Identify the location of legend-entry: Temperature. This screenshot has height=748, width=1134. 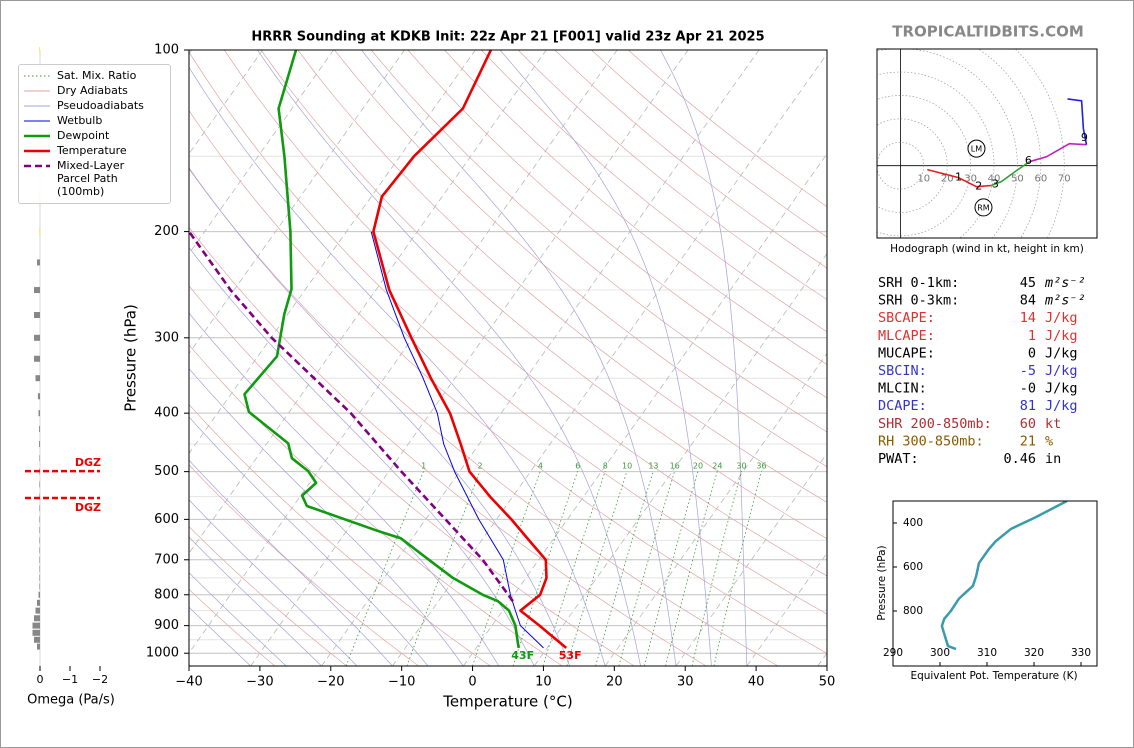
(94, 150).